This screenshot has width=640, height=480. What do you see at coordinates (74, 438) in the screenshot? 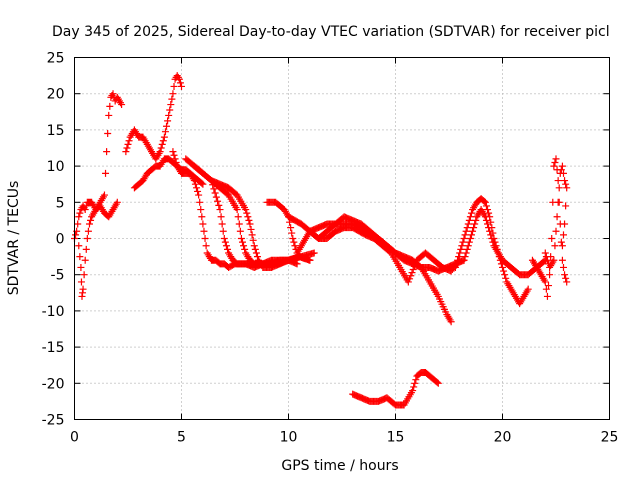
I see `x-tick-label: 0` at bounding box center [74, 438].